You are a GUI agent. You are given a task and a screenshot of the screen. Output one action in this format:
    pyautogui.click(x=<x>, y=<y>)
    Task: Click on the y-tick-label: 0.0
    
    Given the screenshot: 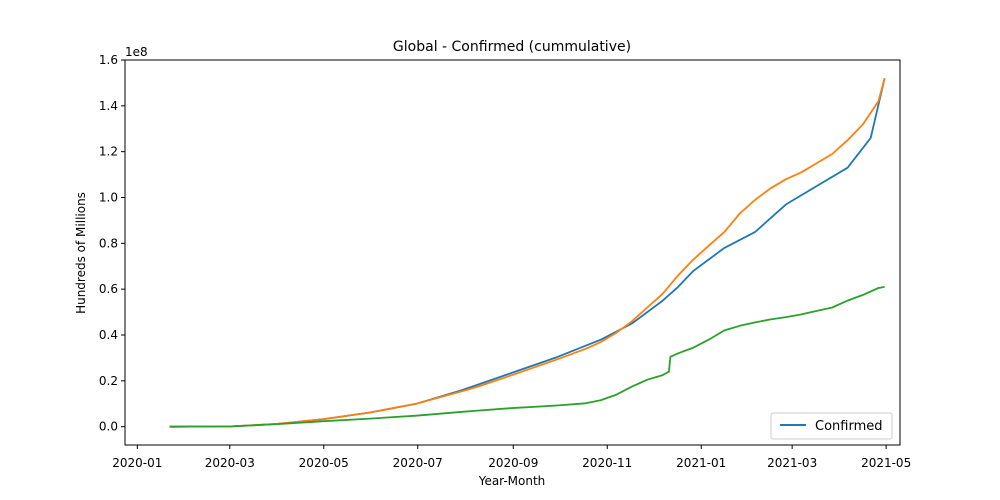 What is the action you would take?
    pyautogui.click(x=108, y=427)
    